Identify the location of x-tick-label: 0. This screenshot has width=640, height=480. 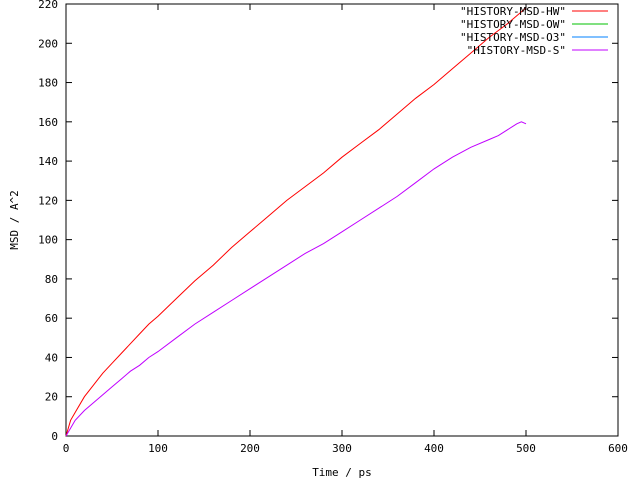
(66, 448).